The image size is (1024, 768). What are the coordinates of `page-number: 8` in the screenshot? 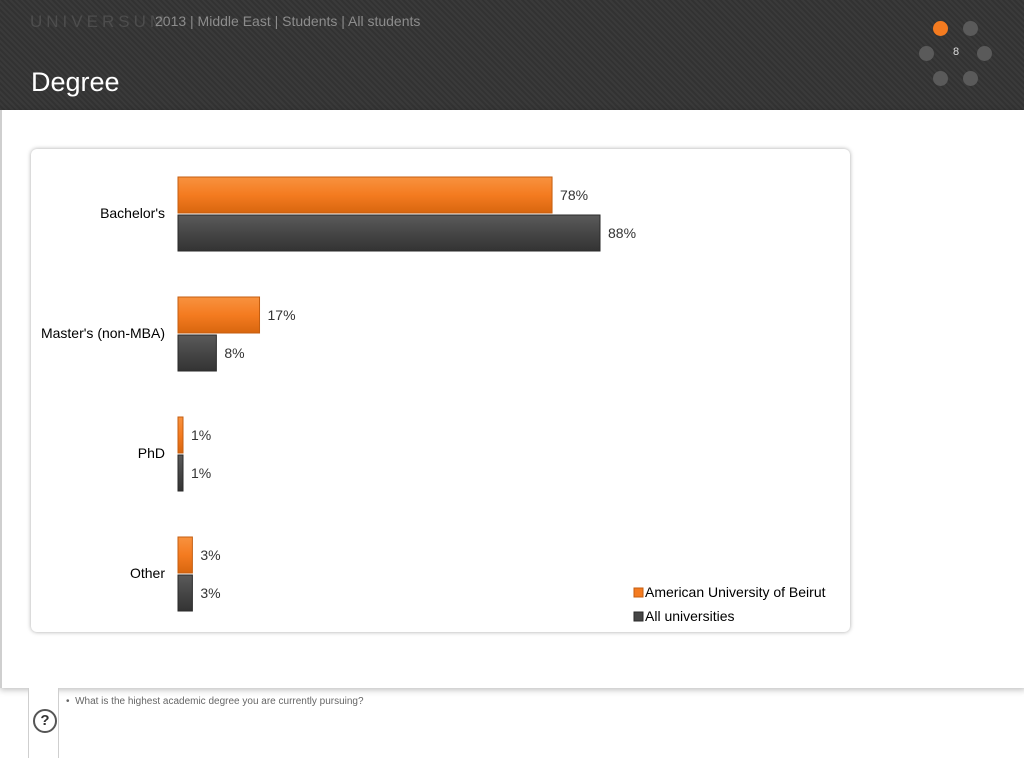 It's located at (956, 52).